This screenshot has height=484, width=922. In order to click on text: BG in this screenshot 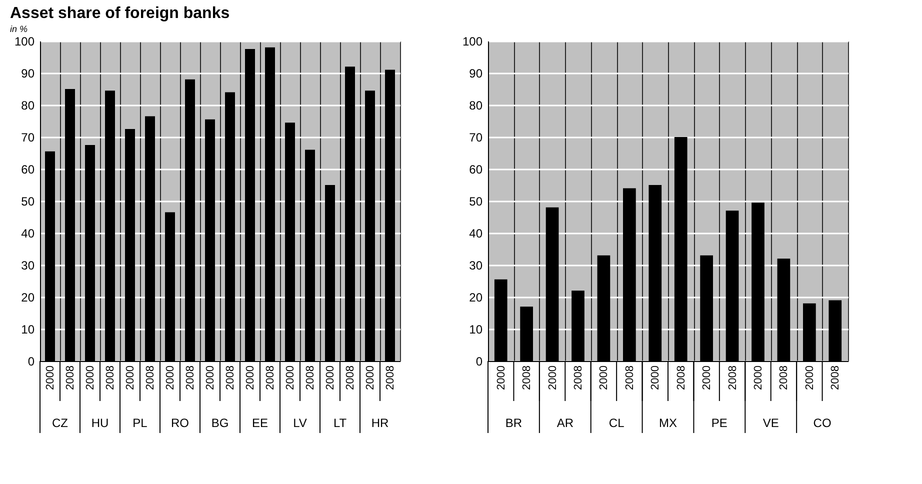, I will do `click(220, 423)`.